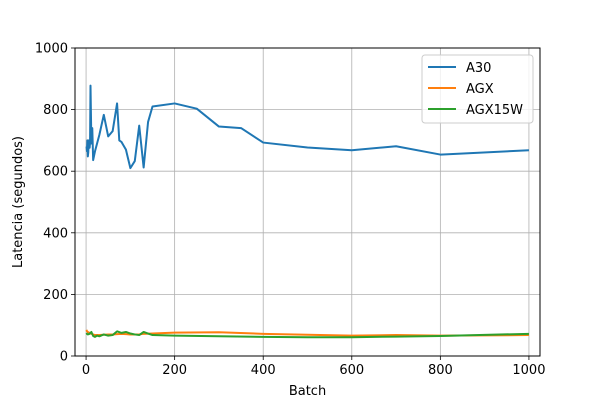  I want to click on x-tick-label: 1000, so click(528, 370).